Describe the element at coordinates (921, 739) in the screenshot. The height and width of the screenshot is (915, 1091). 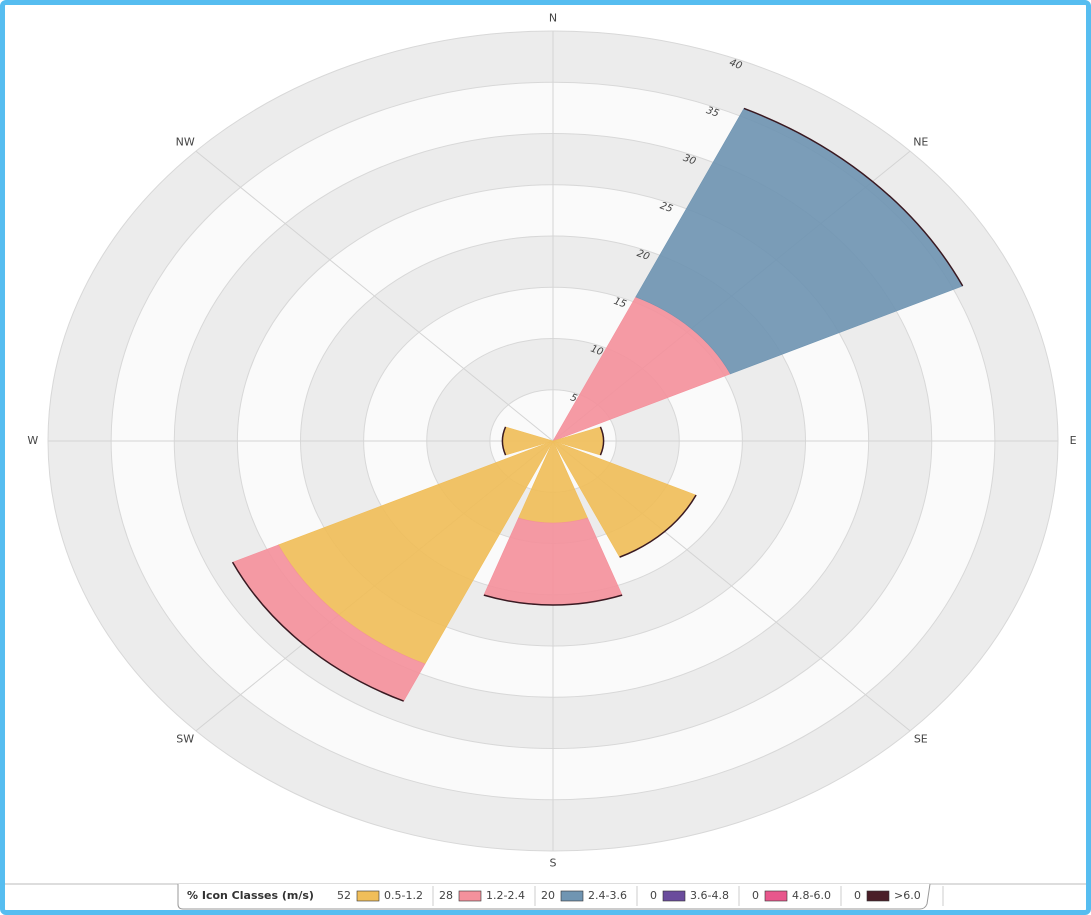
I see `direction-label: SE` at that location.